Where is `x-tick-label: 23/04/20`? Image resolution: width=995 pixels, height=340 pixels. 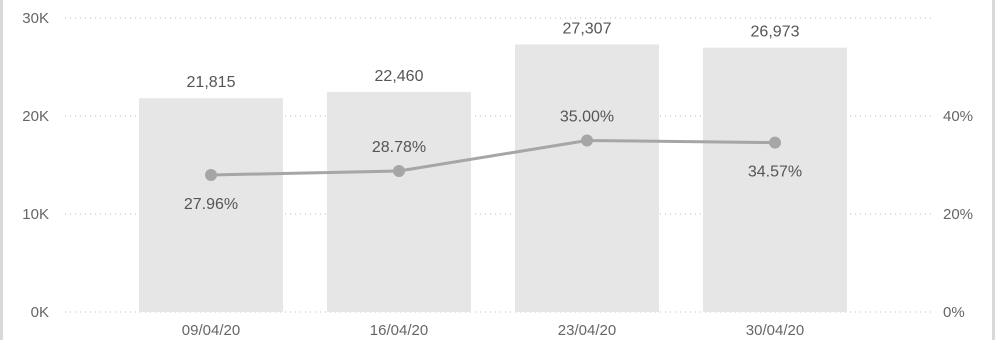
x-tick-label: 23/04/20 is located at coordinates (587, 330).